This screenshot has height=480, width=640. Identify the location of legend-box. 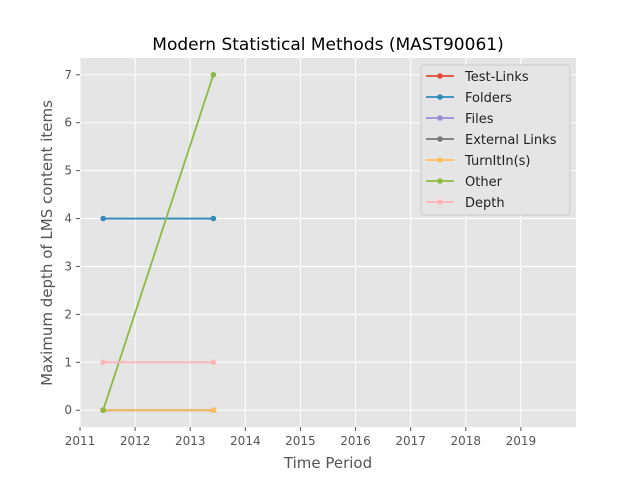
(495, 140).